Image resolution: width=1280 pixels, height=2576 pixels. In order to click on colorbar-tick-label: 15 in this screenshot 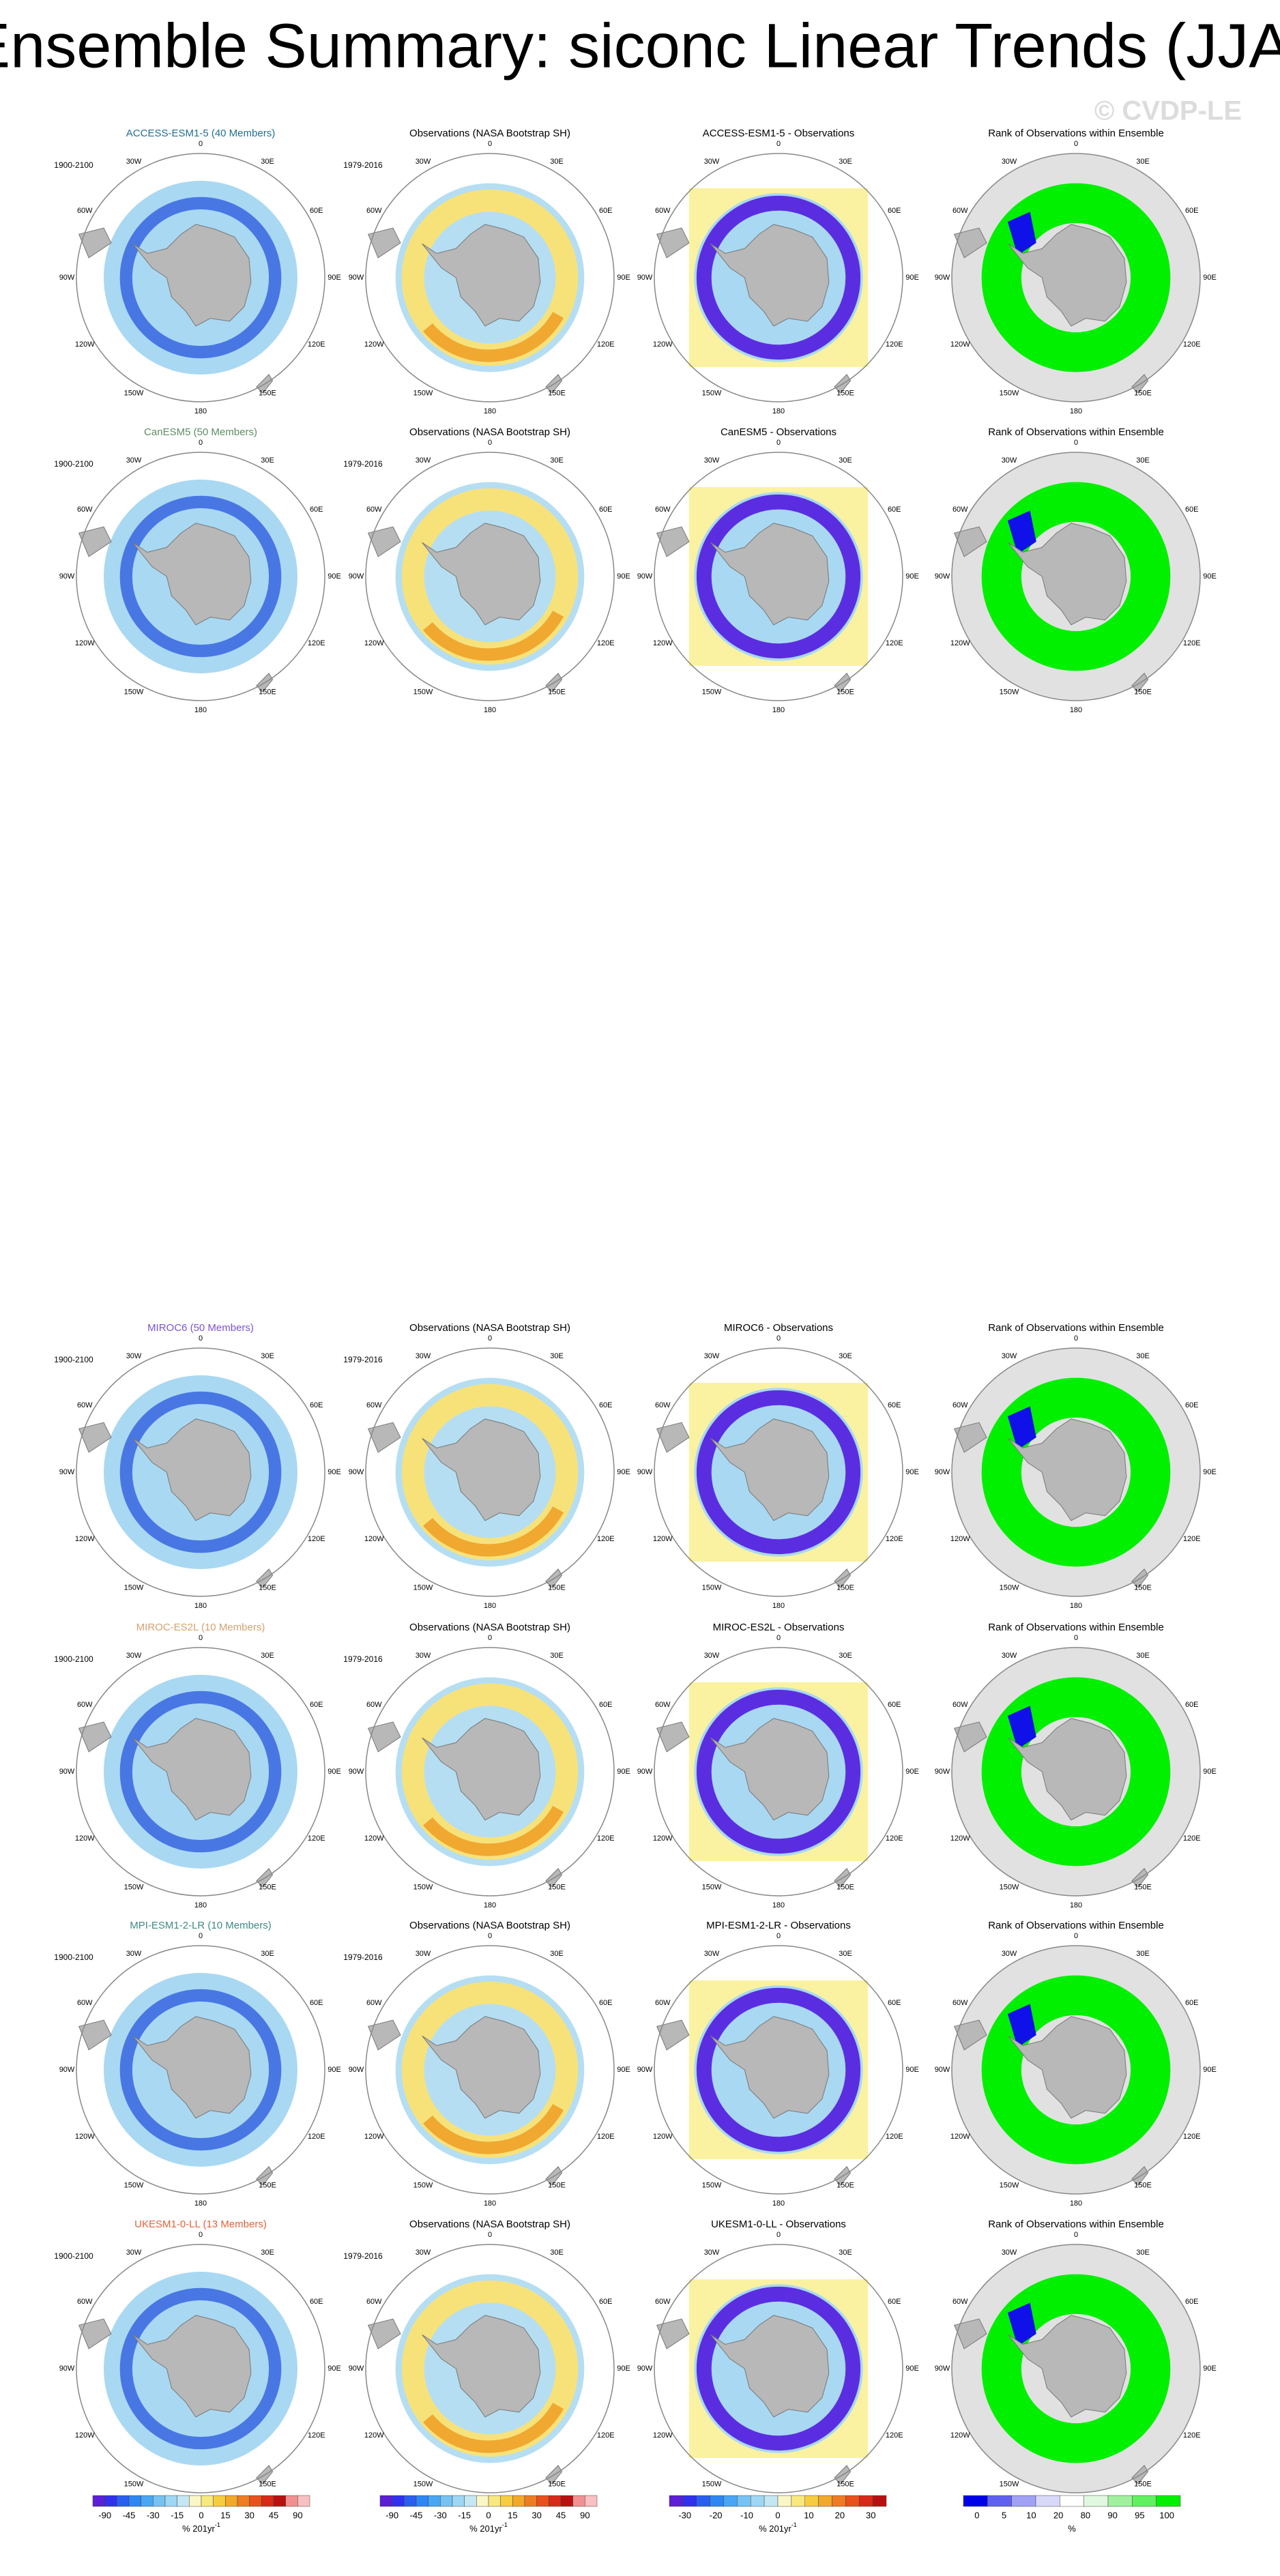, I will do `click(512, 2515)`.